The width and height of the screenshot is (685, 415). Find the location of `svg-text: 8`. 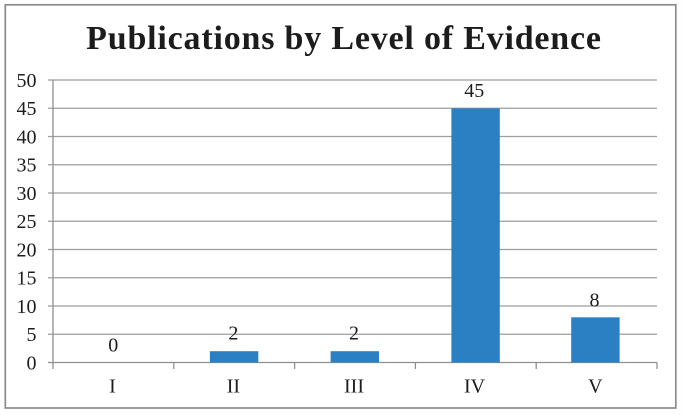

svg-text: 8 is located at coordinates (595, 300).